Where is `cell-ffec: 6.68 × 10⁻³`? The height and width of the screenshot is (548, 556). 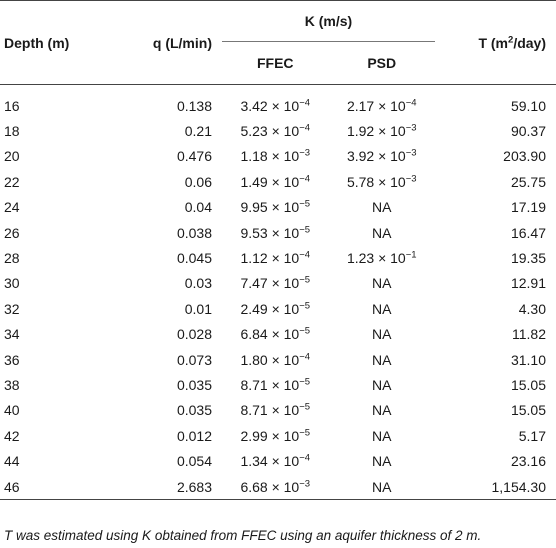 cell-ffec: 6.68 × 10⁻³ is located at coordinates (275, 487).